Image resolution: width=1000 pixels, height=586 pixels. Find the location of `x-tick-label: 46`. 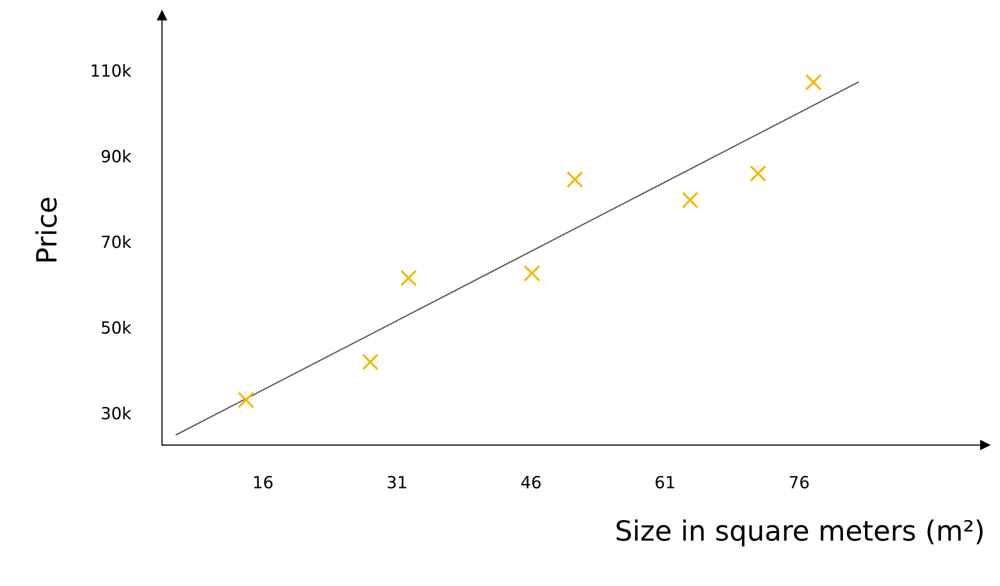

x-tick-label: 46 is located at coordinates (531, 482).